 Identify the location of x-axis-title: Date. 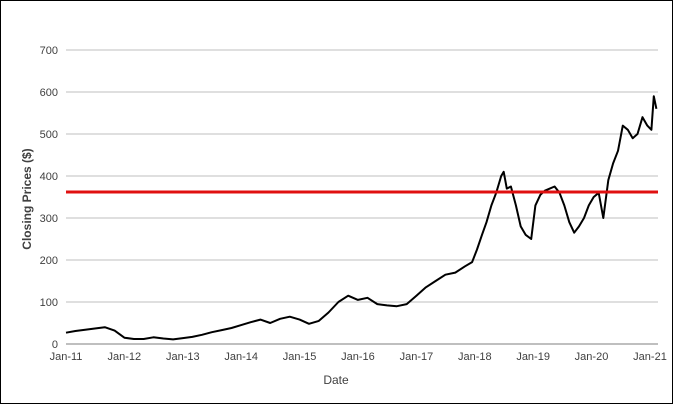
(336, 380).